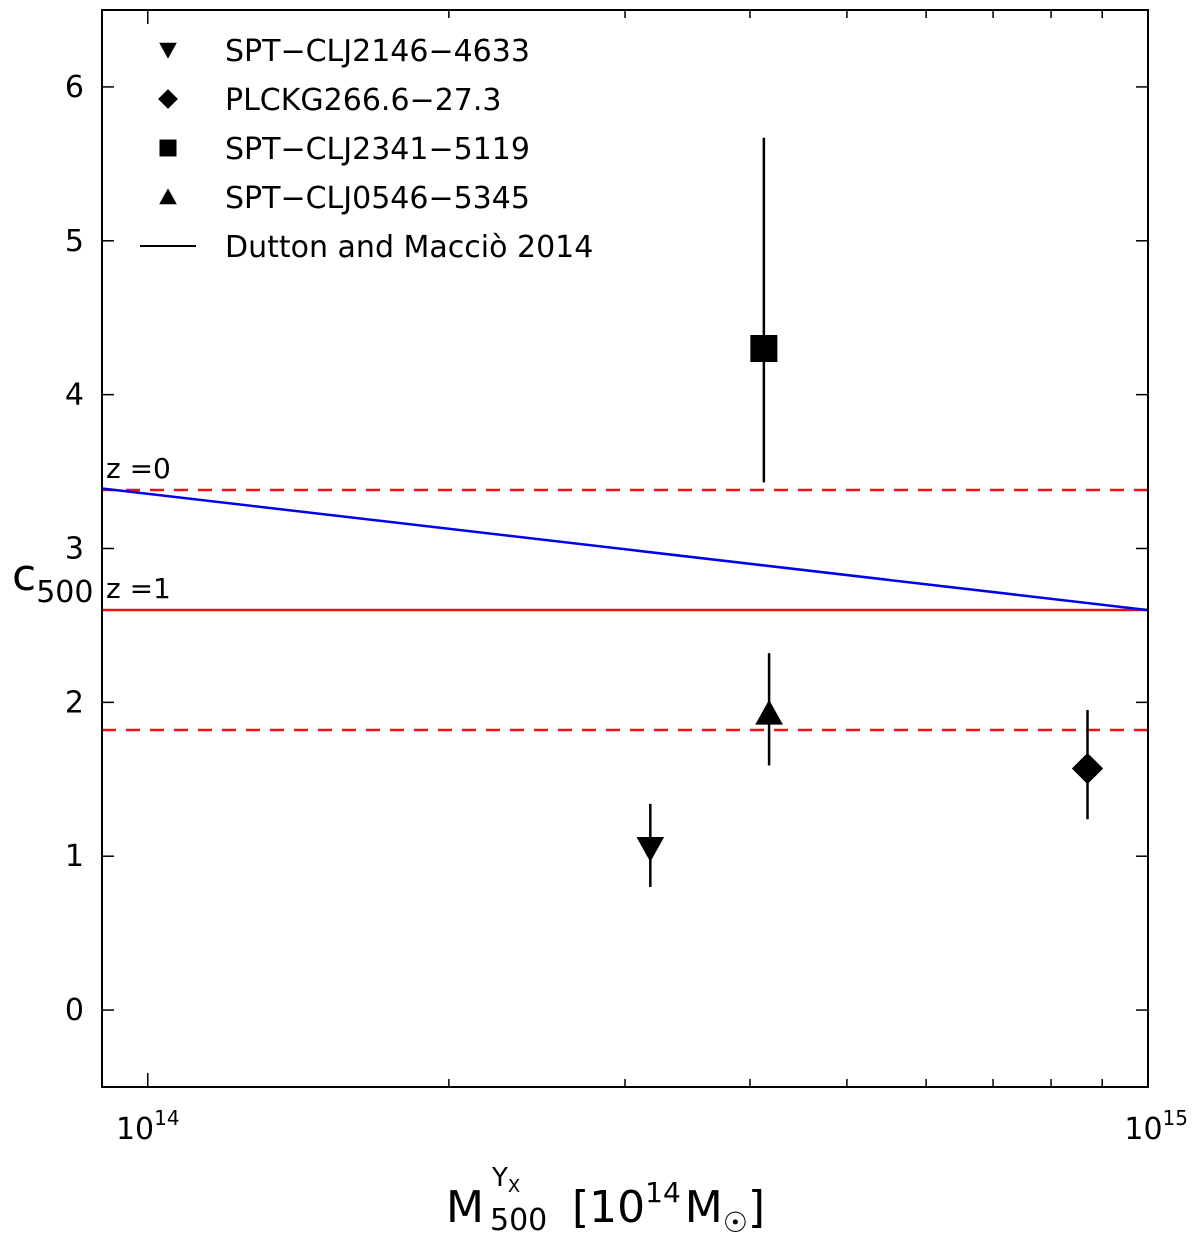  What do you see at coordinates (764, 348) in the screenshot?
I see `data-point-square` at bounding box center [764, 348].